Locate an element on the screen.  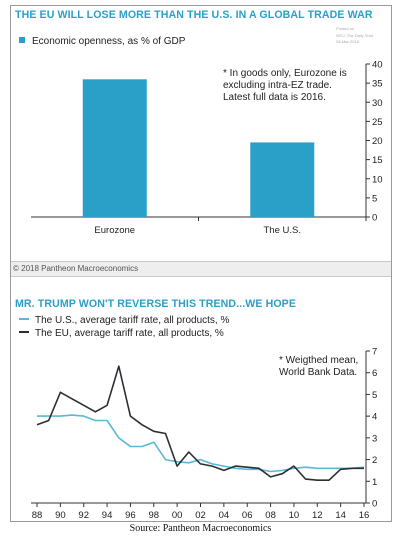
note-line: World Bank Data. is located at coordinates (318, 372).